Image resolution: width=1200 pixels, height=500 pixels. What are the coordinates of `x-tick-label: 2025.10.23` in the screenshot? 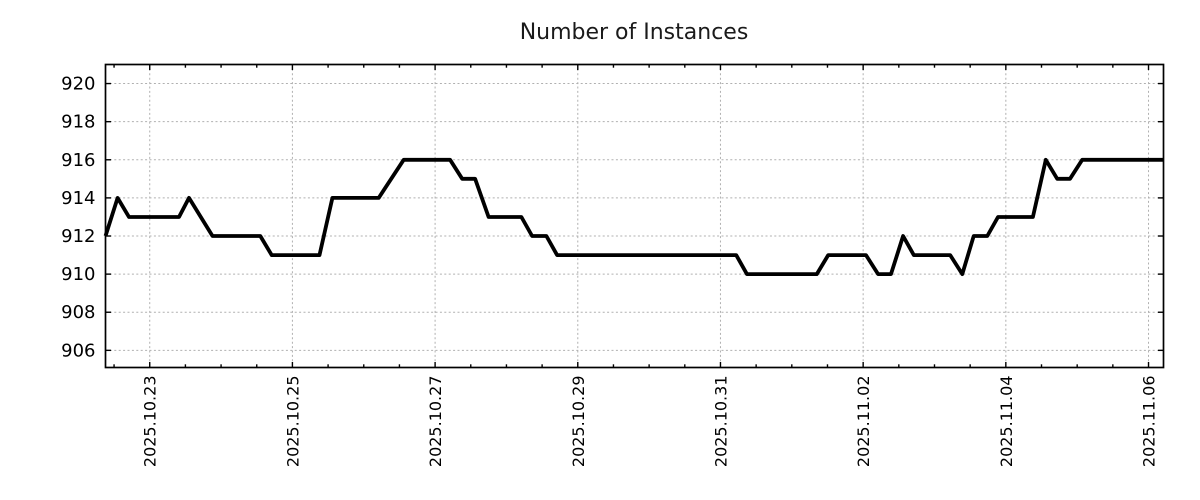 It's located at (150, 422).